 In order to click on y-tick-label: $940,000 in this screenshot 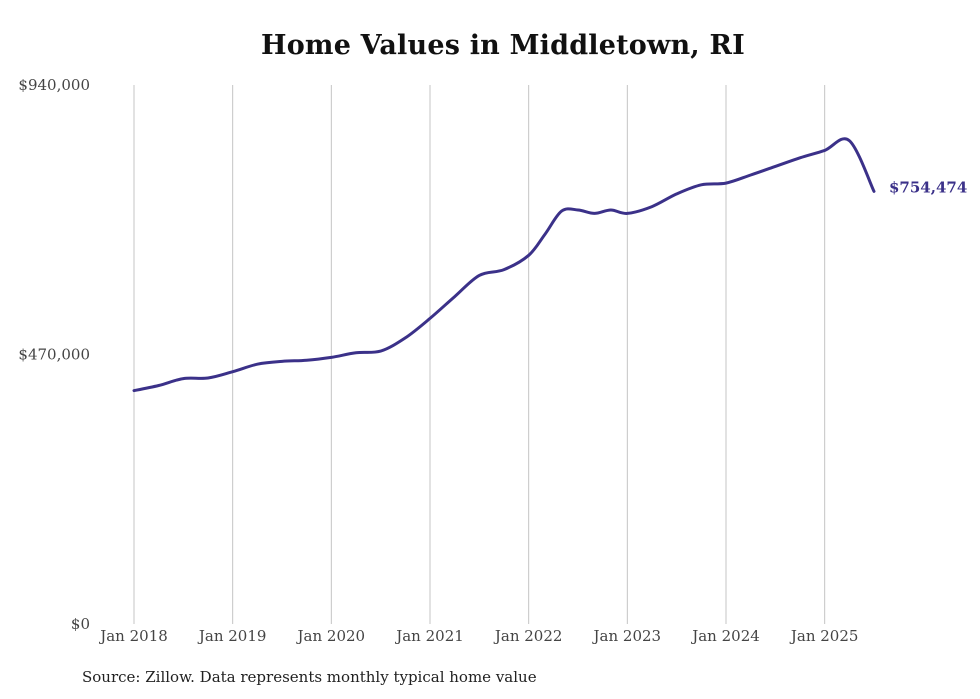, I will do `click(54, 85)`.